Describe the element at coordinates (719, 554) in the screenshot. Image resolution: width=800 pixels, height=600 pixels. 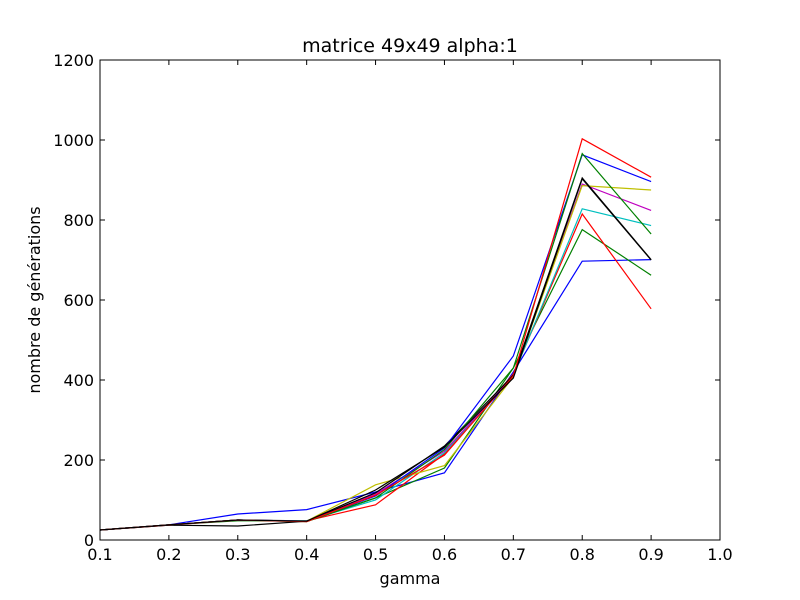
I see `x-tick-label: 1.0` at that location.